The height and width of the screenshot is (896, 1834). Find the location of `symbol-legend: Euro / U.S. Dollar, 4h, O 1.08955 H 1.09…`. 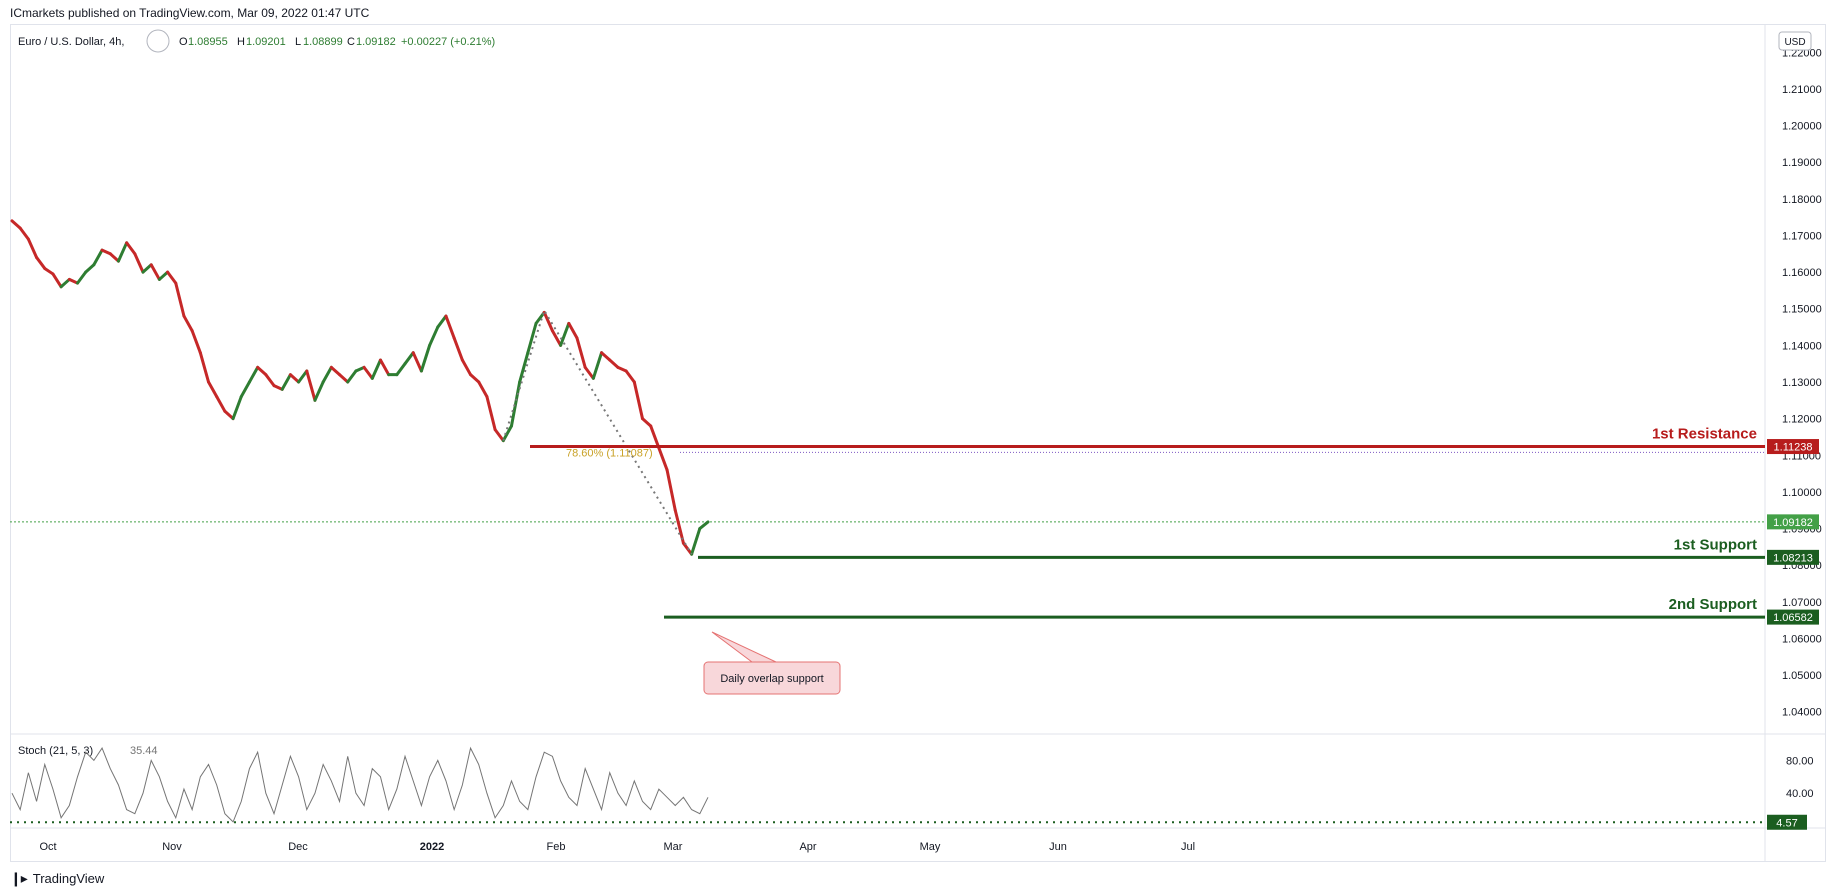

symbol-legend: Euro / U.S. Dollar, 4h, O 1.08955 H 1.09… is located at coordinates (256, 41).